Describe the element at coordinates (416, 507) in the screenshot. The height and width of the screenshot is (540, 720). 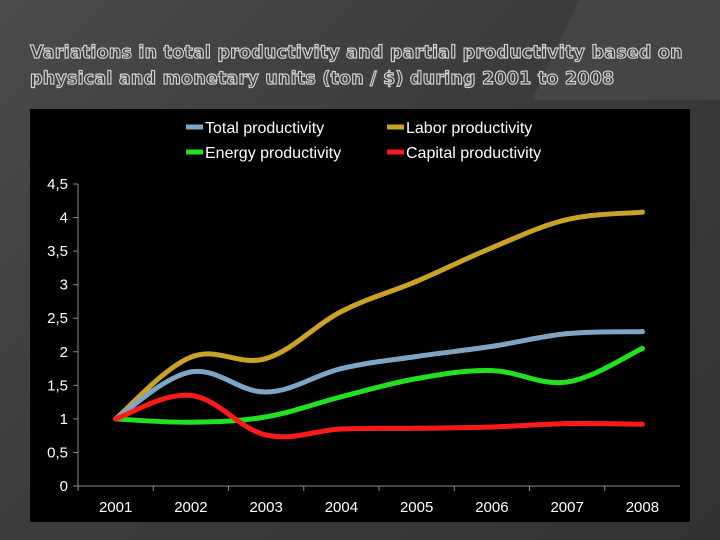
I see `x-tick-label: 2005` at that location.